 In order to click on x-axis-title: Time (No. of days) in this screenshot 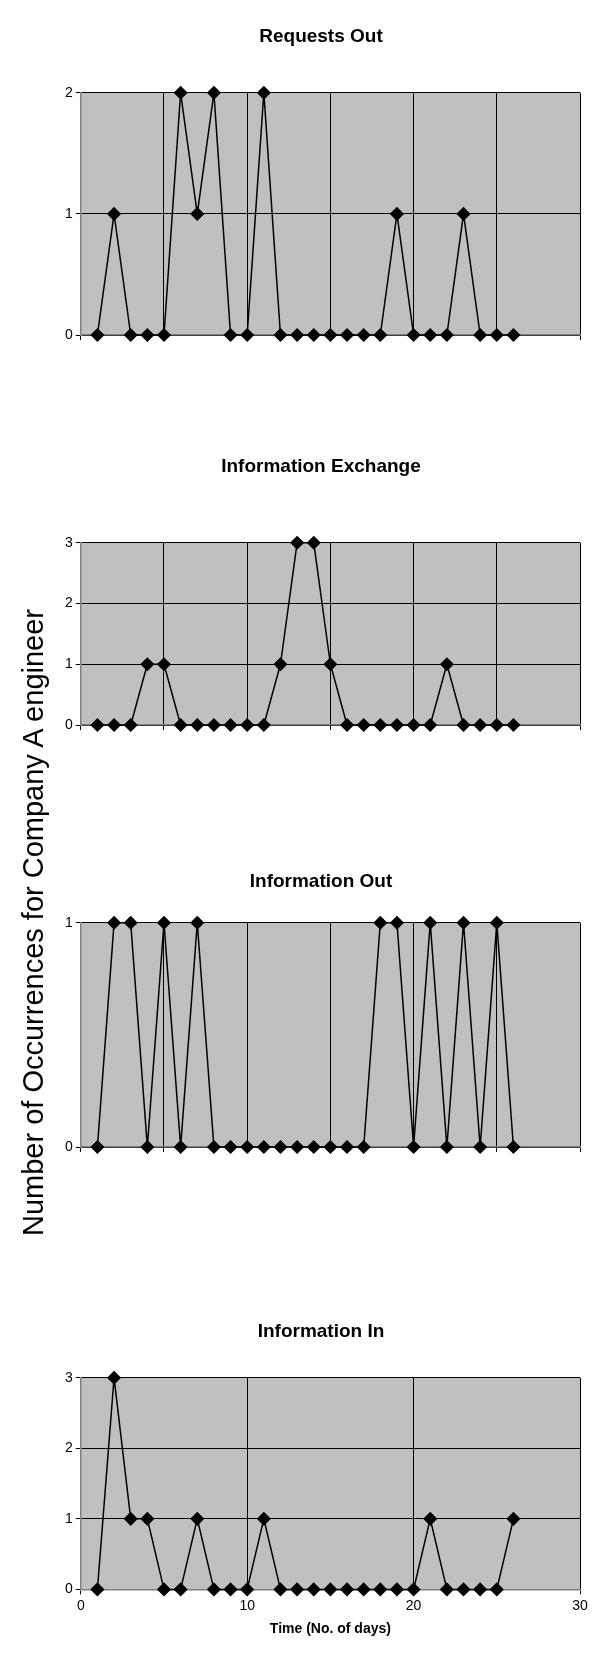, I will do `click(330, 1628)`.